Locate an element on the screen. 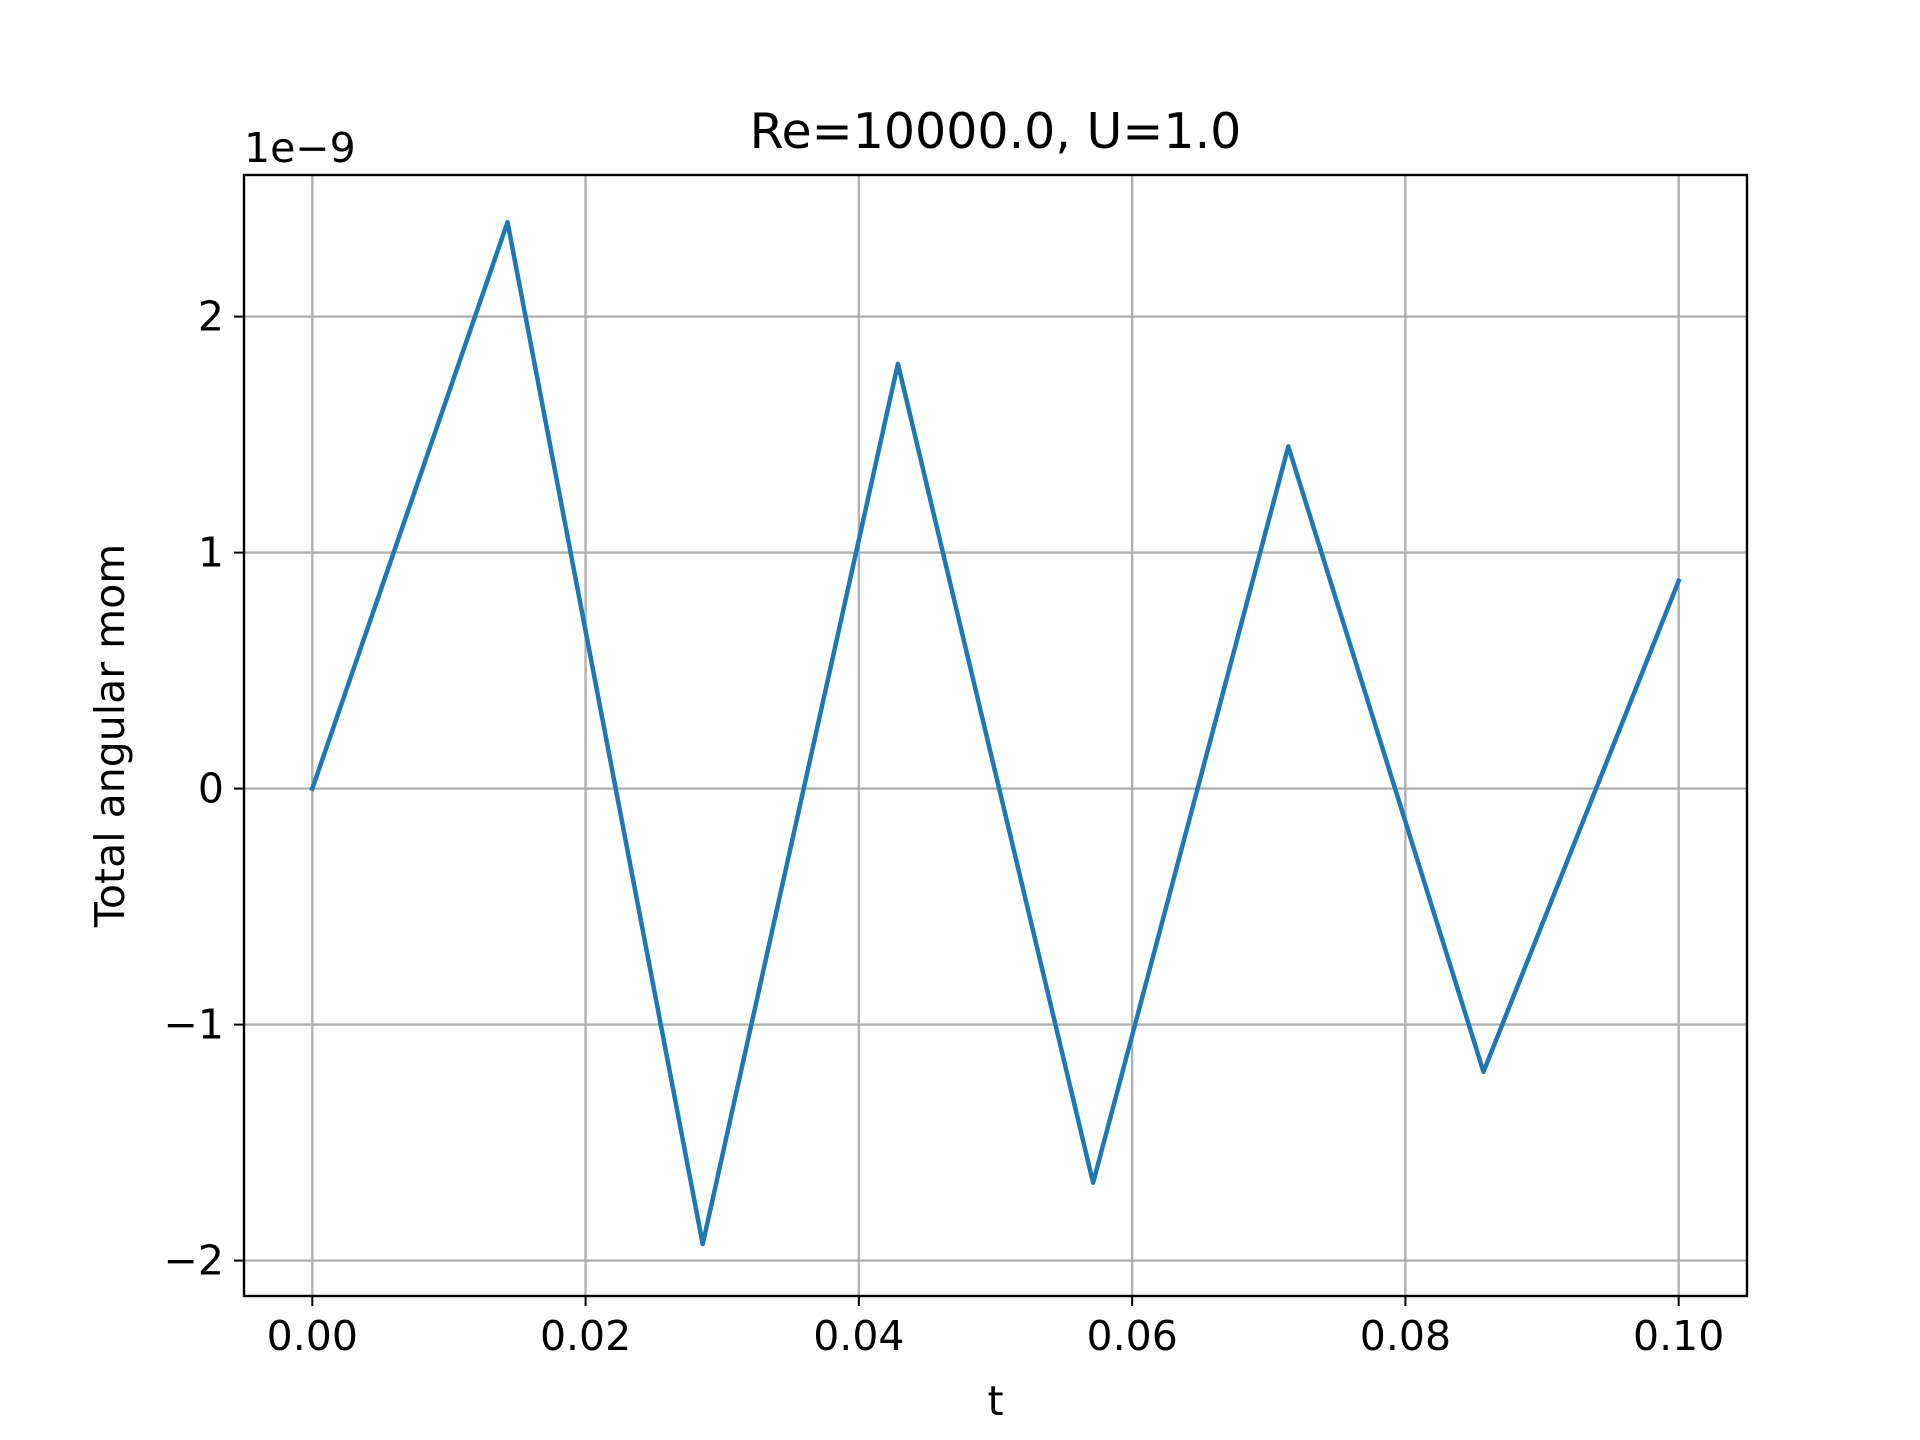 The image size is (1920, 1440). y-axis-offset-label: 1e−9 is located at coordinates (300, 148).